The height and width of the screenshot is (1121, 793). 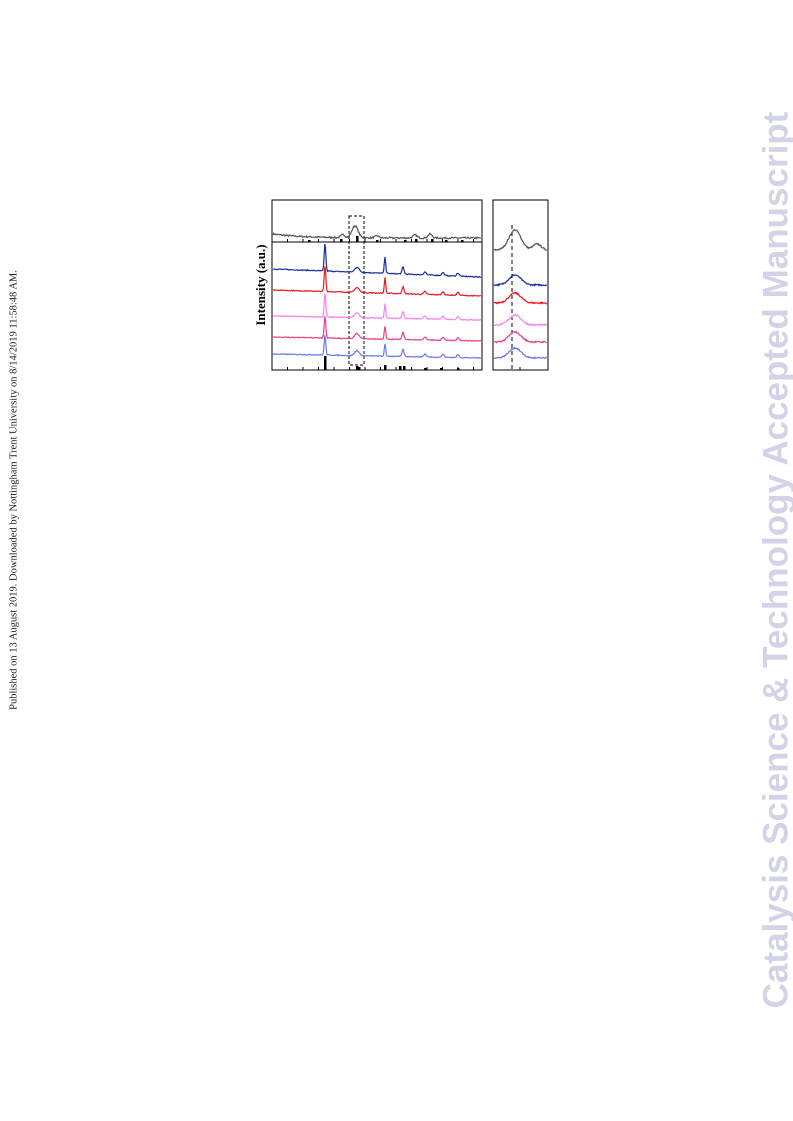 I want to click on main-frame, so click(x=377, y=285).